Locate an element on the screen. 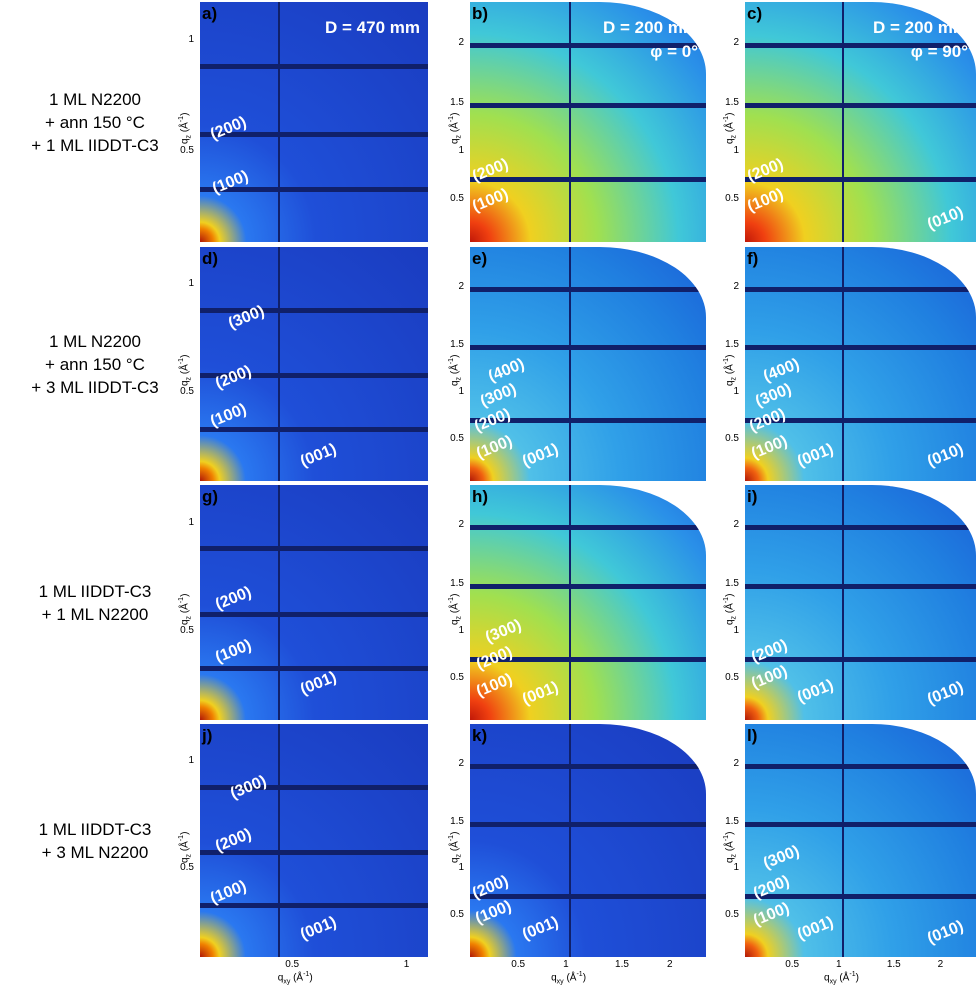  panel-header: D = 200 mm φ = 90° is located at coordinates (920, 40).